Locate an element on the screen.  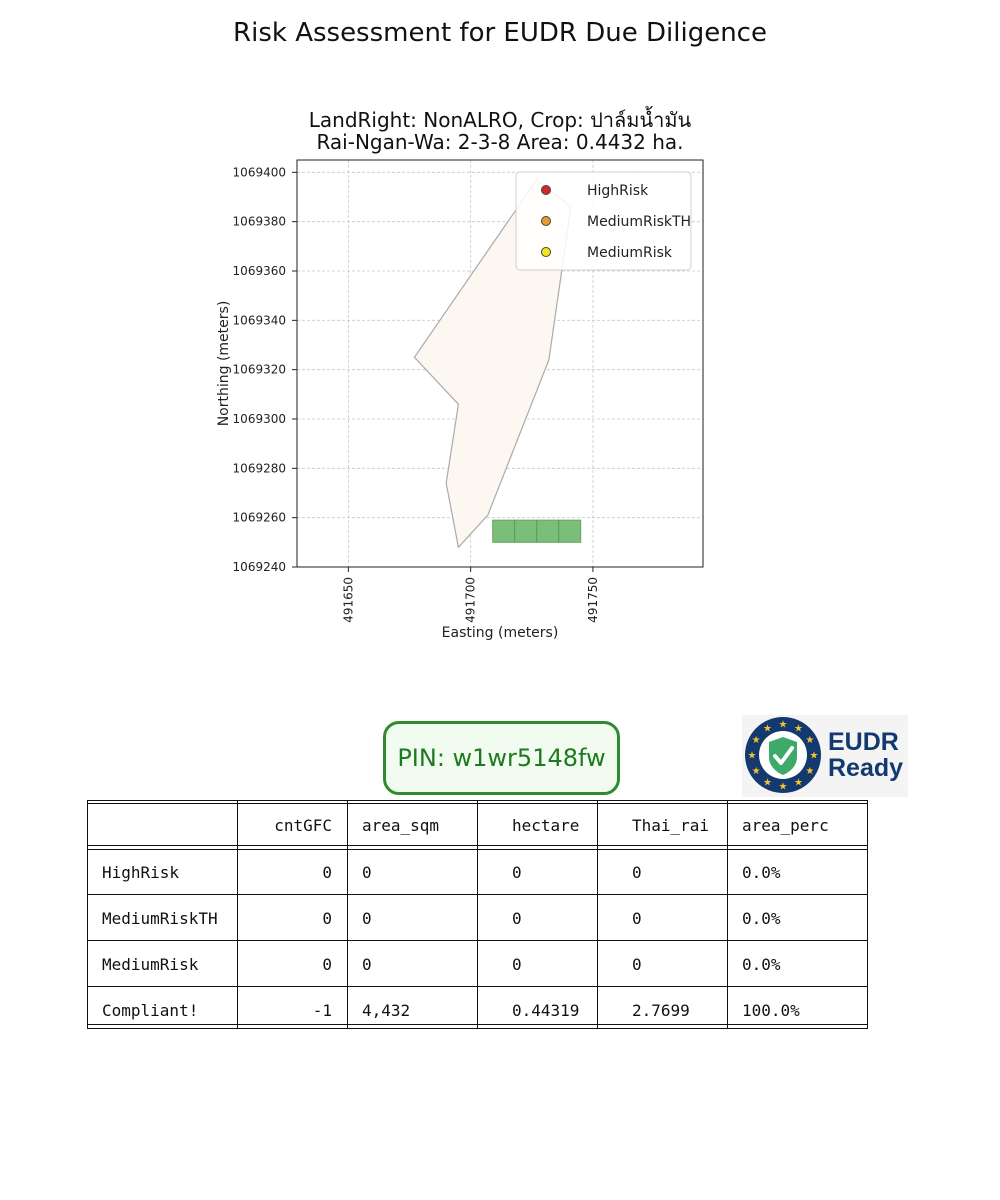
y-tick-label: 1069300 is located at coordinates (259, 419).